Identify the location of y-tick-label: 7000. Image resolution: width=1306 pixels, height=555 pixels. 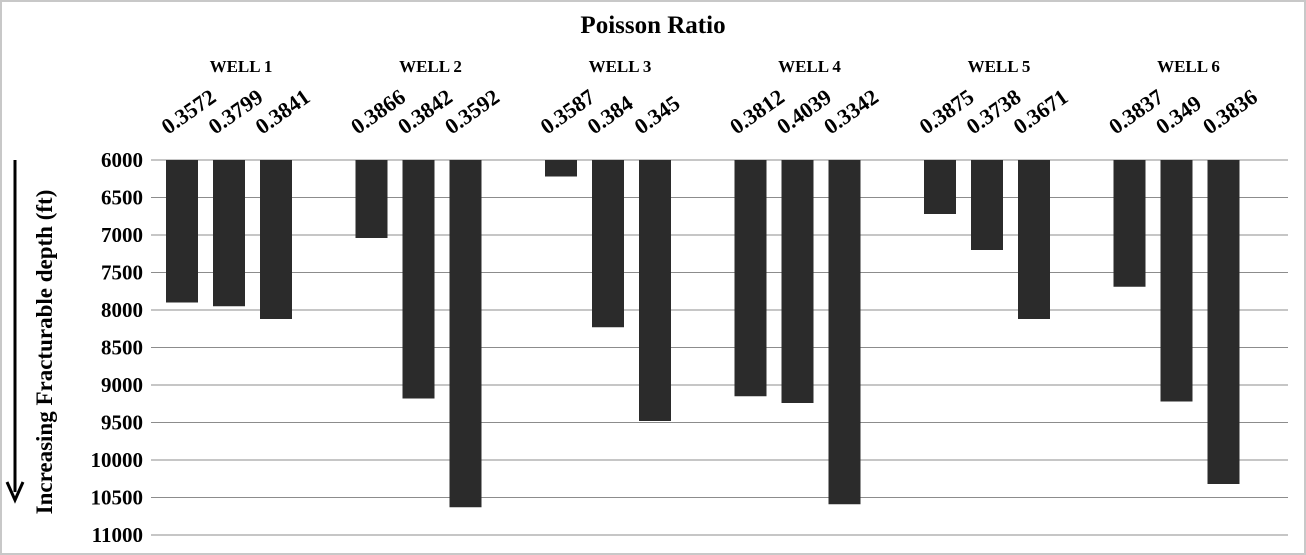
(122, 235).